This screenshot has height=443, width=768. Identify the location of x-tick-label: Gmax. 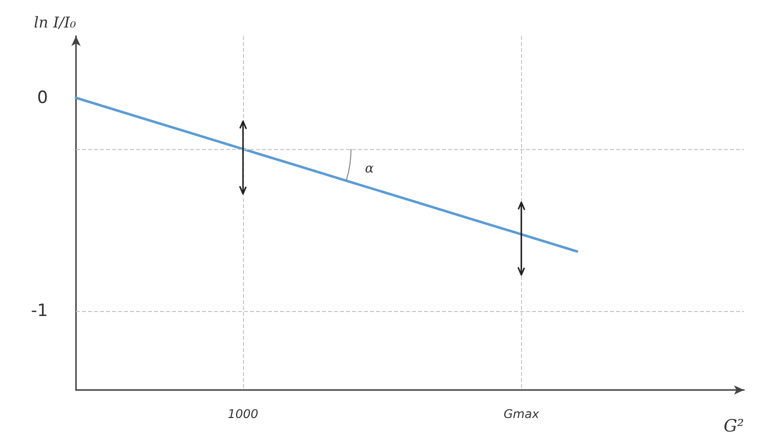
(522, 414).